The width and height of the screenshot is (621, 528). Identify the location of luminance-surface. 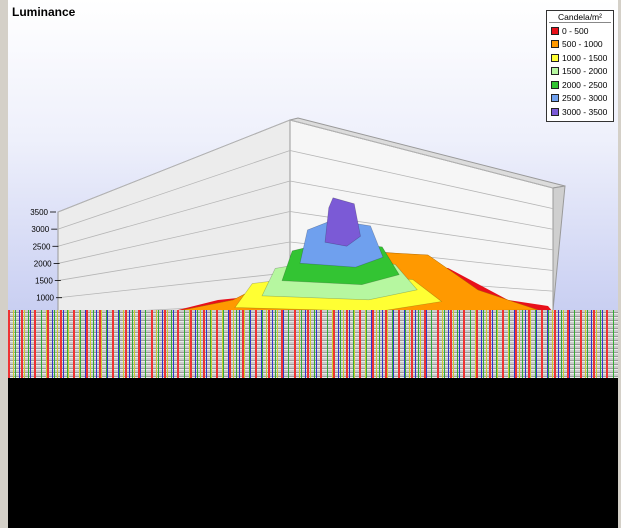
(365, 253).